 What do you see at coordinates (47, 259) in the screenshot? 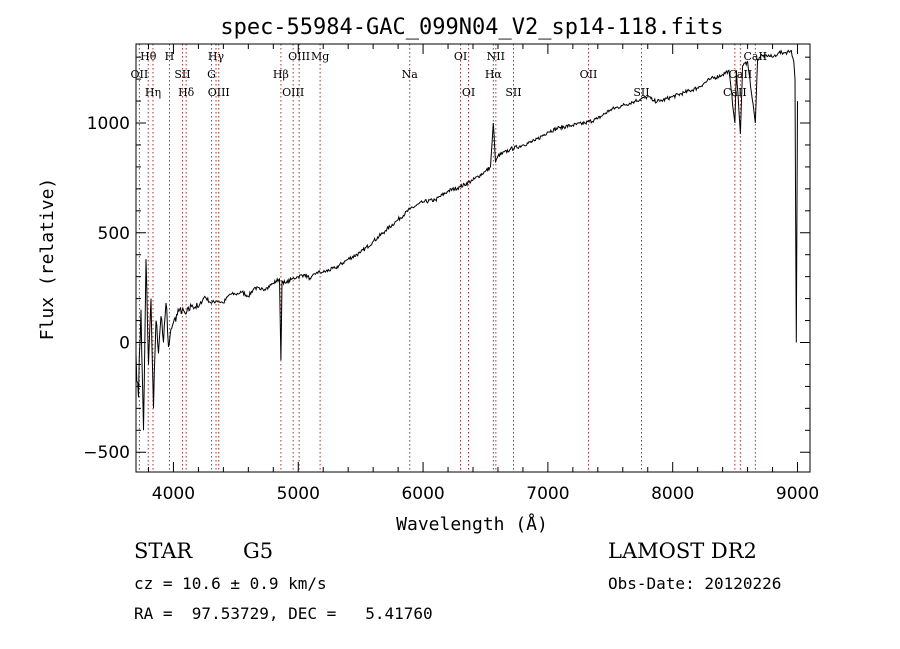
I see `y-axis-label: Flux (relative)` at bounding box center [47, 259].